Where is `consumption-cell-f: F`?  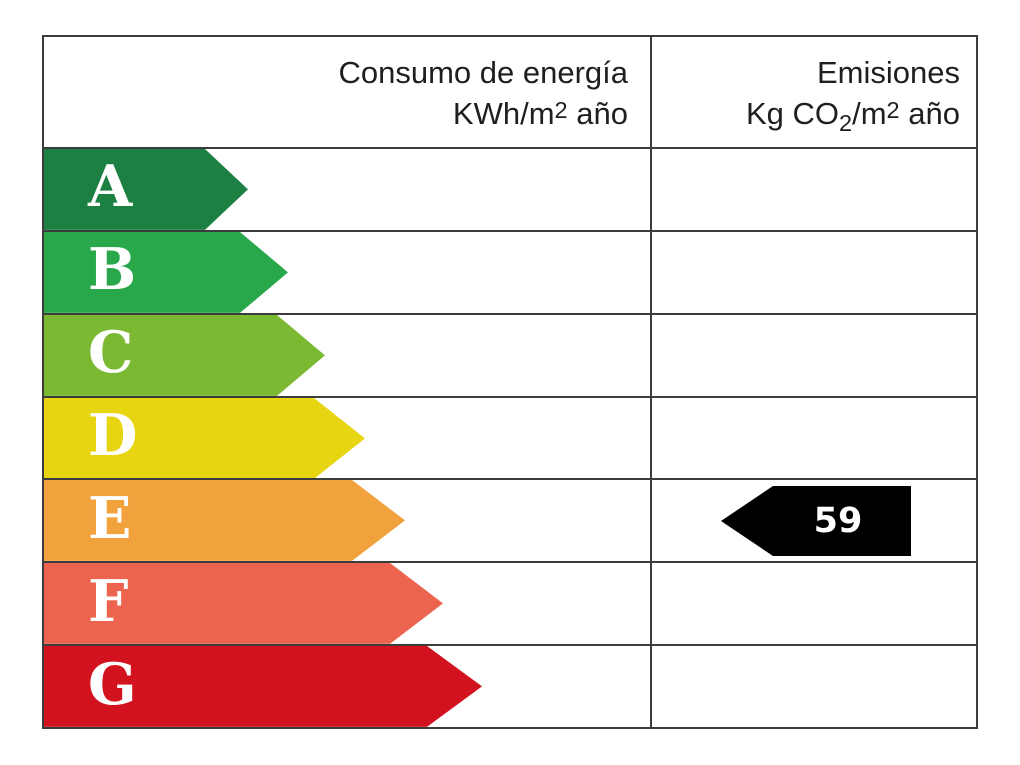 consumption-cell-f: F is located at coordinates (348, 604).